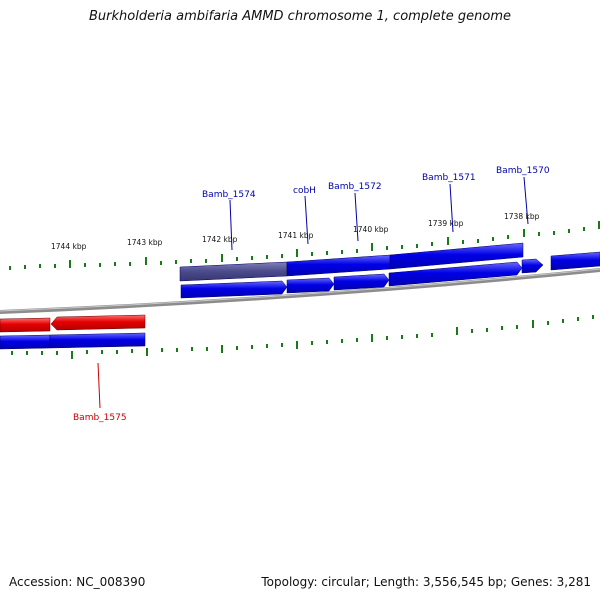 This screenshot has width=600, height=600. Describe the element at coordinates (69, 246) in the screenshot. I see `kbp-label-1744: 1744 kbp` at that location.